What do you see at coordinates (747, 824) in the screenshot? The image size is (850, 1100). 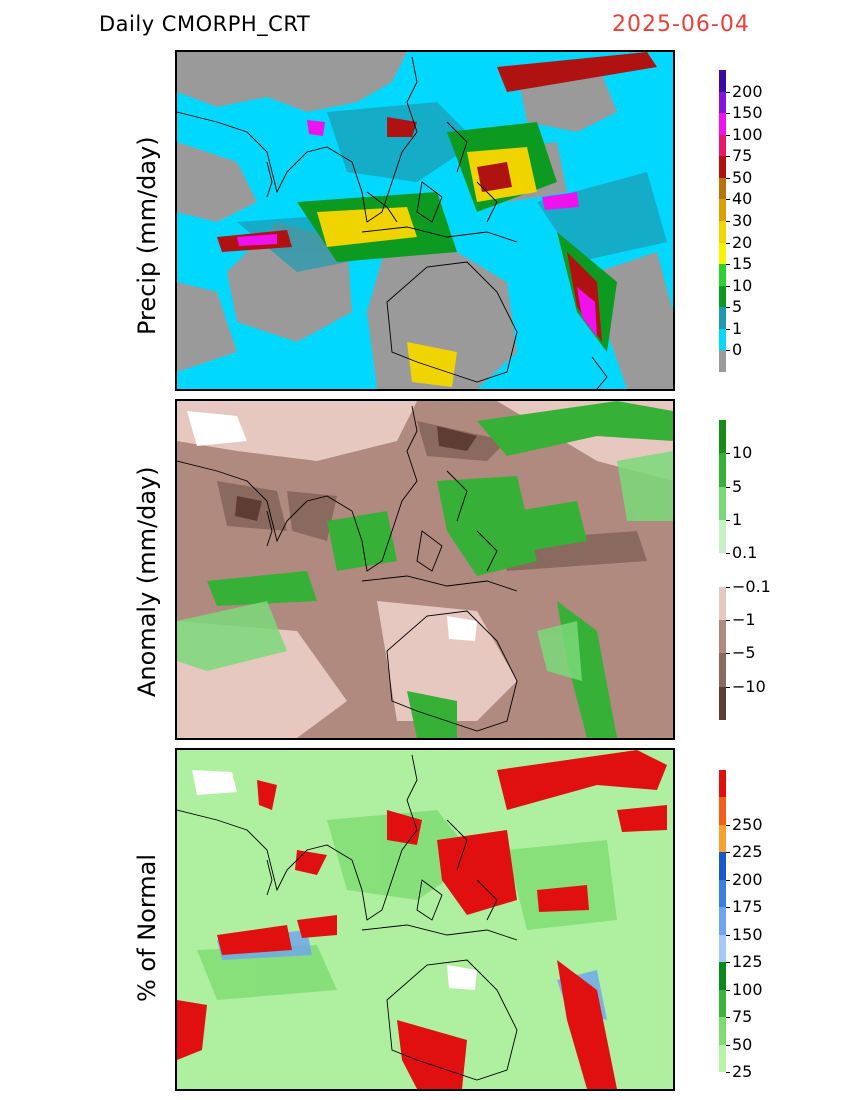 I see `colorbar-label: 250` at bounding box center [747, 824].